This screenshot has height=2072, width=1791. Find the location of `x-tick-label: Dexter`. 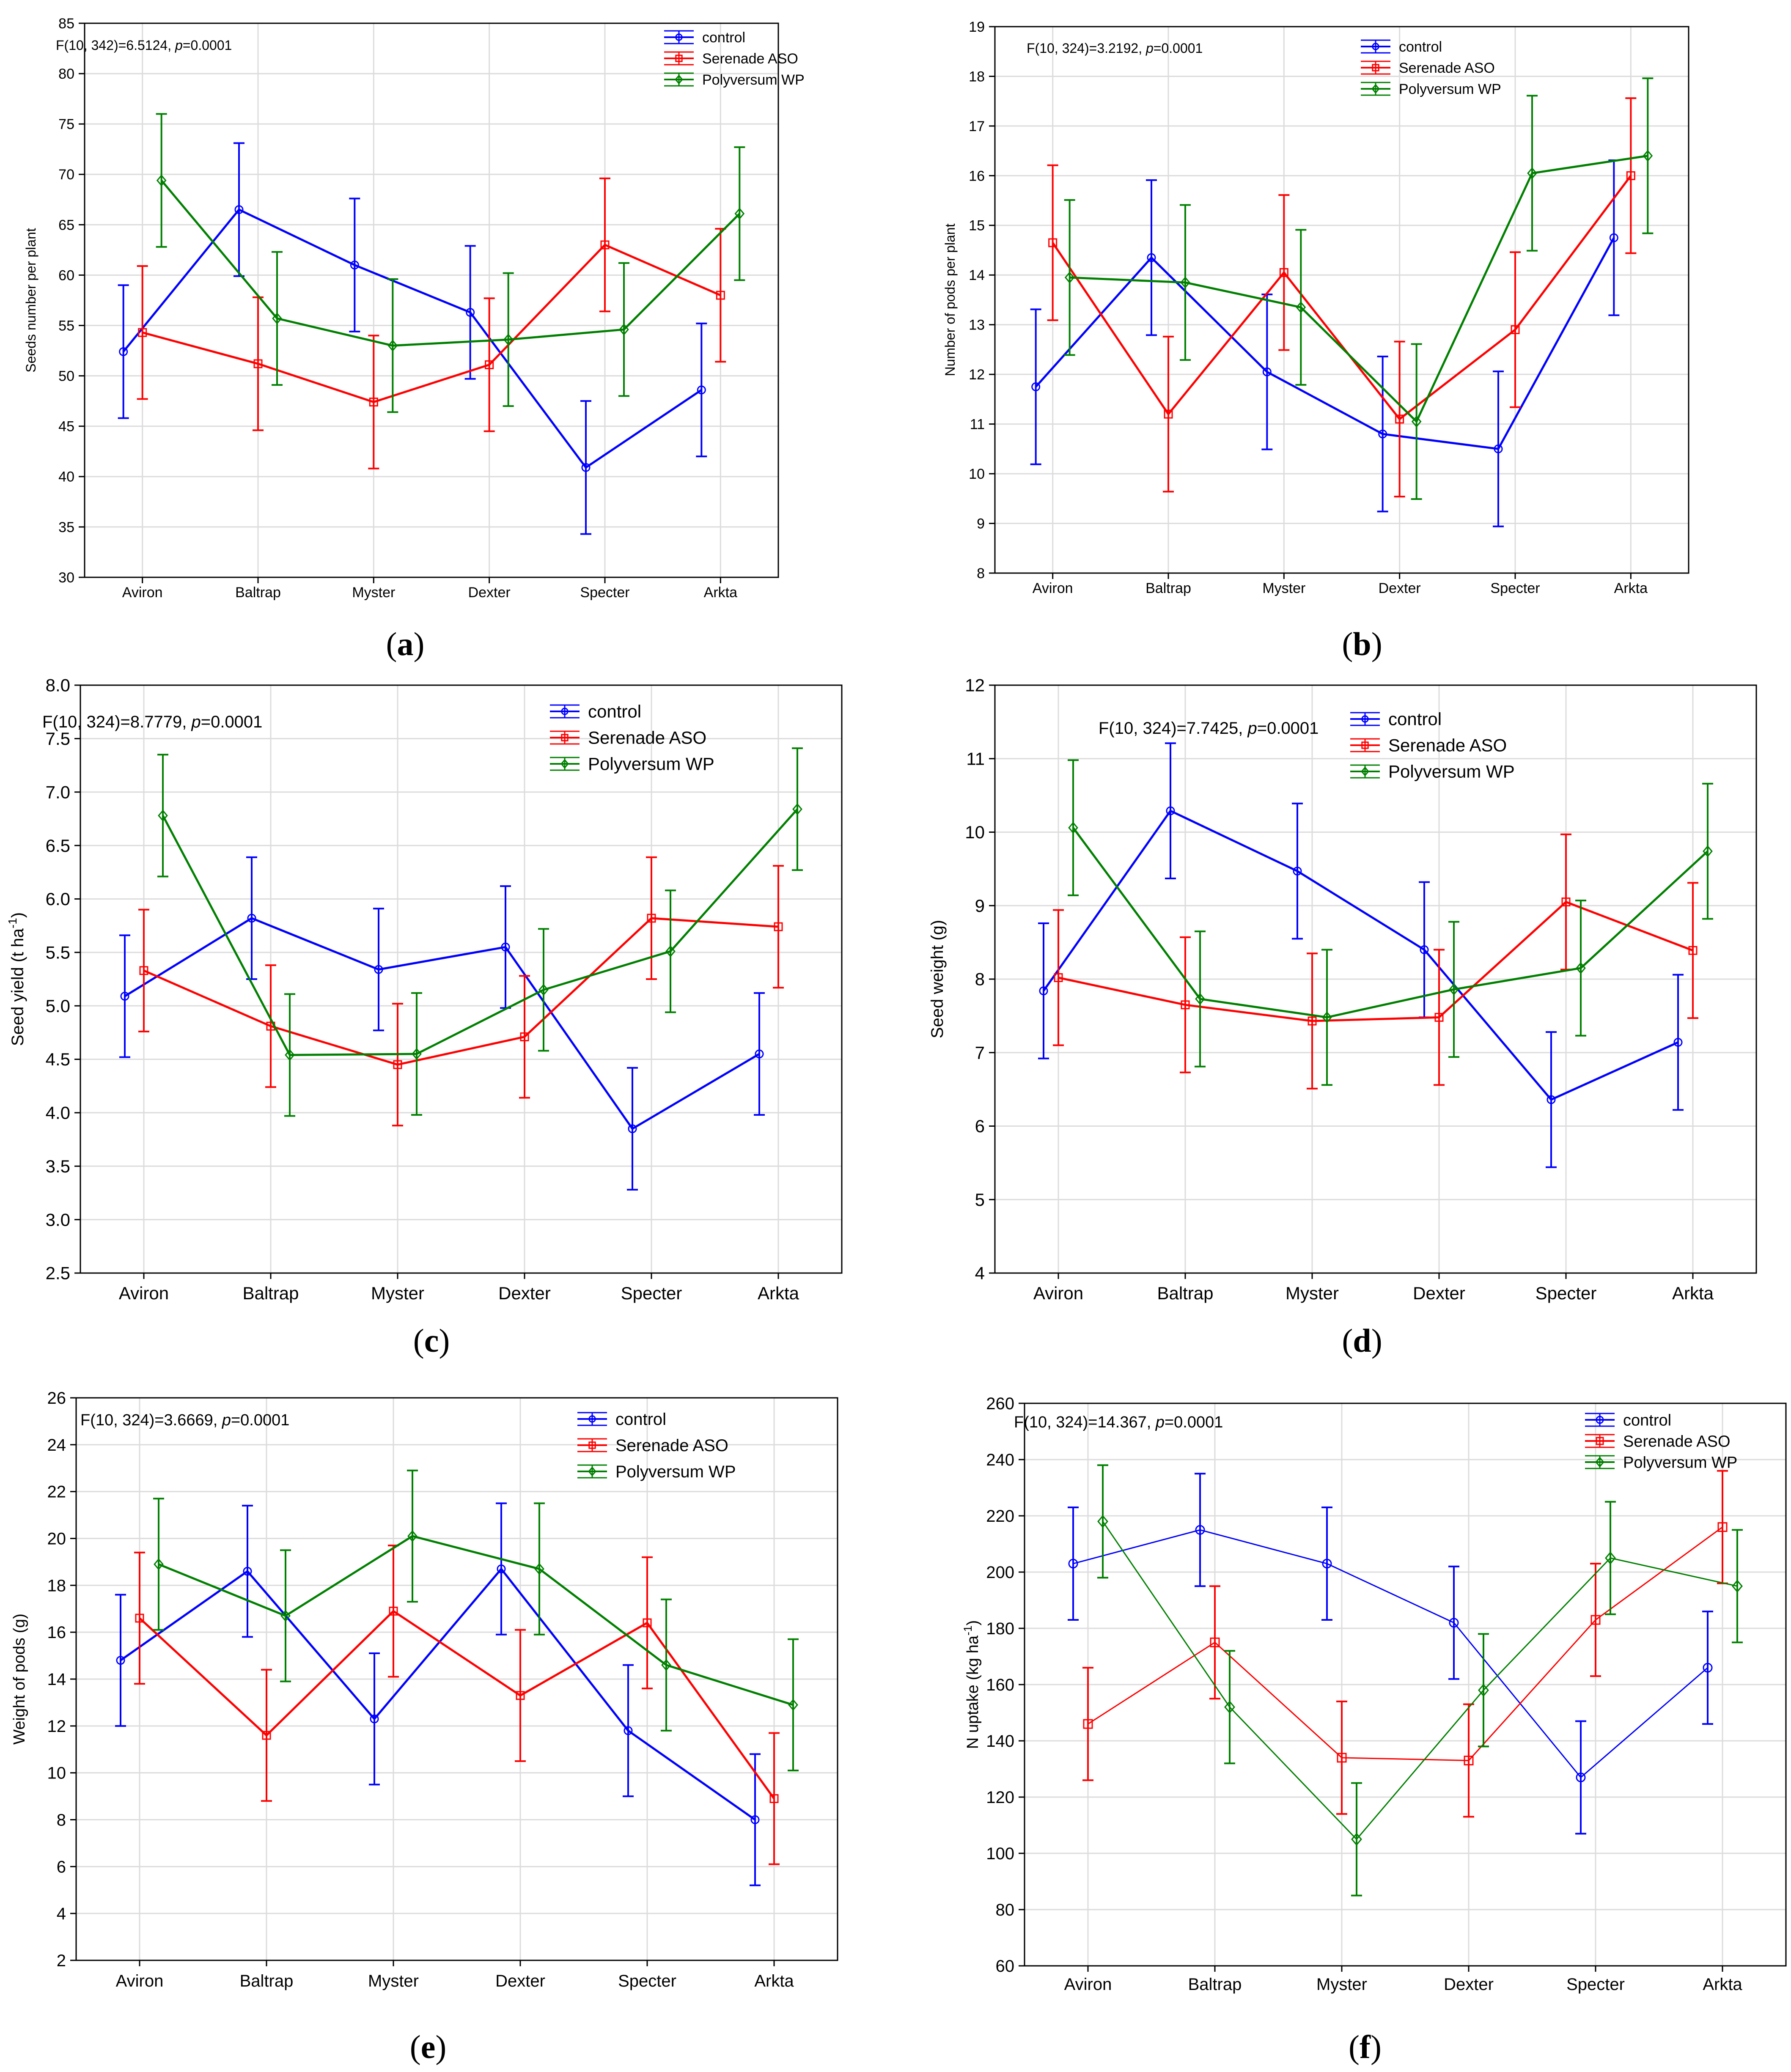

x-tick-label: Dexter is located at coordinates (489, 593).